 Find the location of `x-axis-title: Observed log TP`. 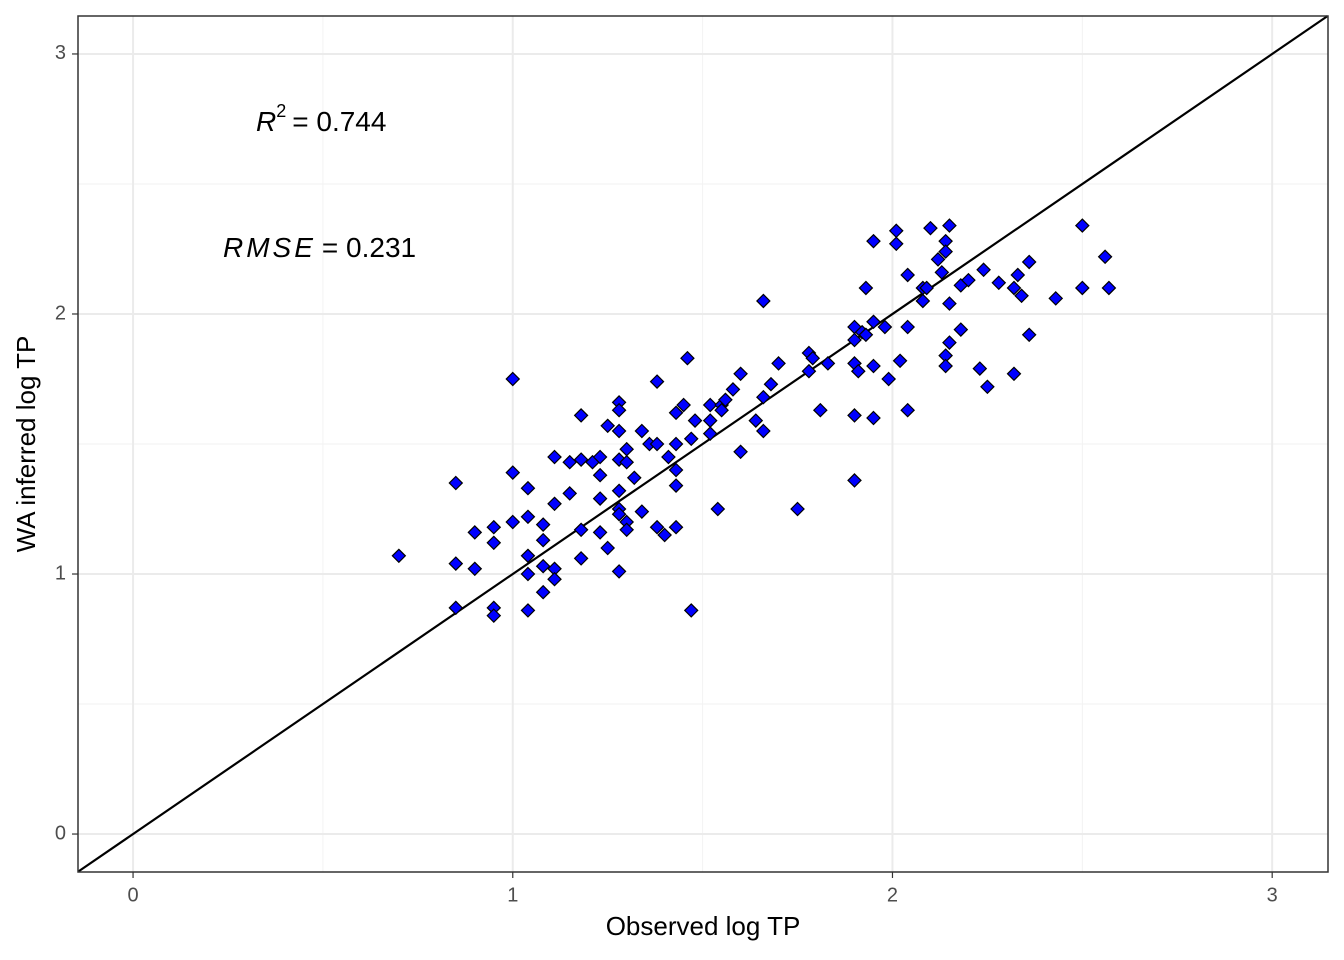

x-axis-title: Observed log TP is located at coordinates (703, 926).